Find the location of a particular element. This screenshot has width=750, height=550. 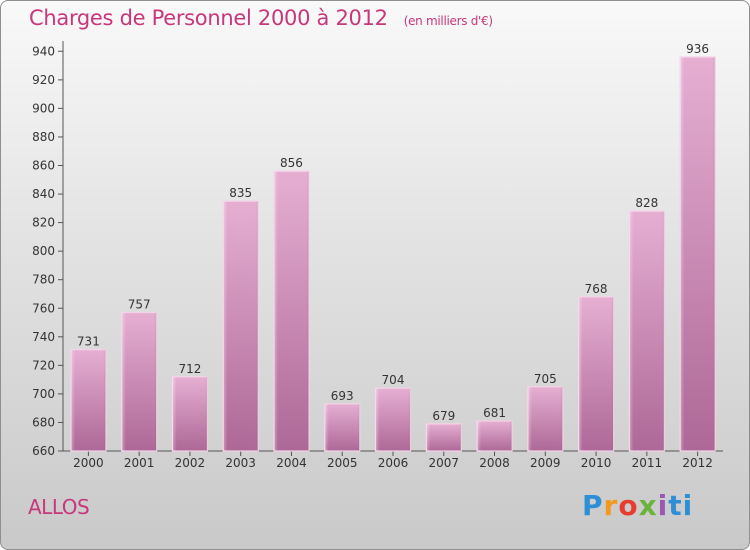

bar-shine-2010 is located at coordinates (596, 373).